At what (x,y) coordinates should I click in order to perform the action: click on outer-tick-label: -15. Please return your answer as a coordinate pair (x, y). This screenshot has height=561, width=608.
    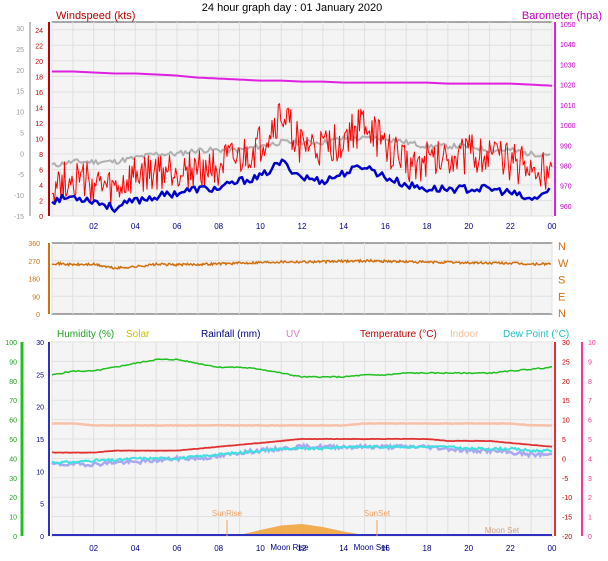
    Looking at the image, I should click on (19, 217).